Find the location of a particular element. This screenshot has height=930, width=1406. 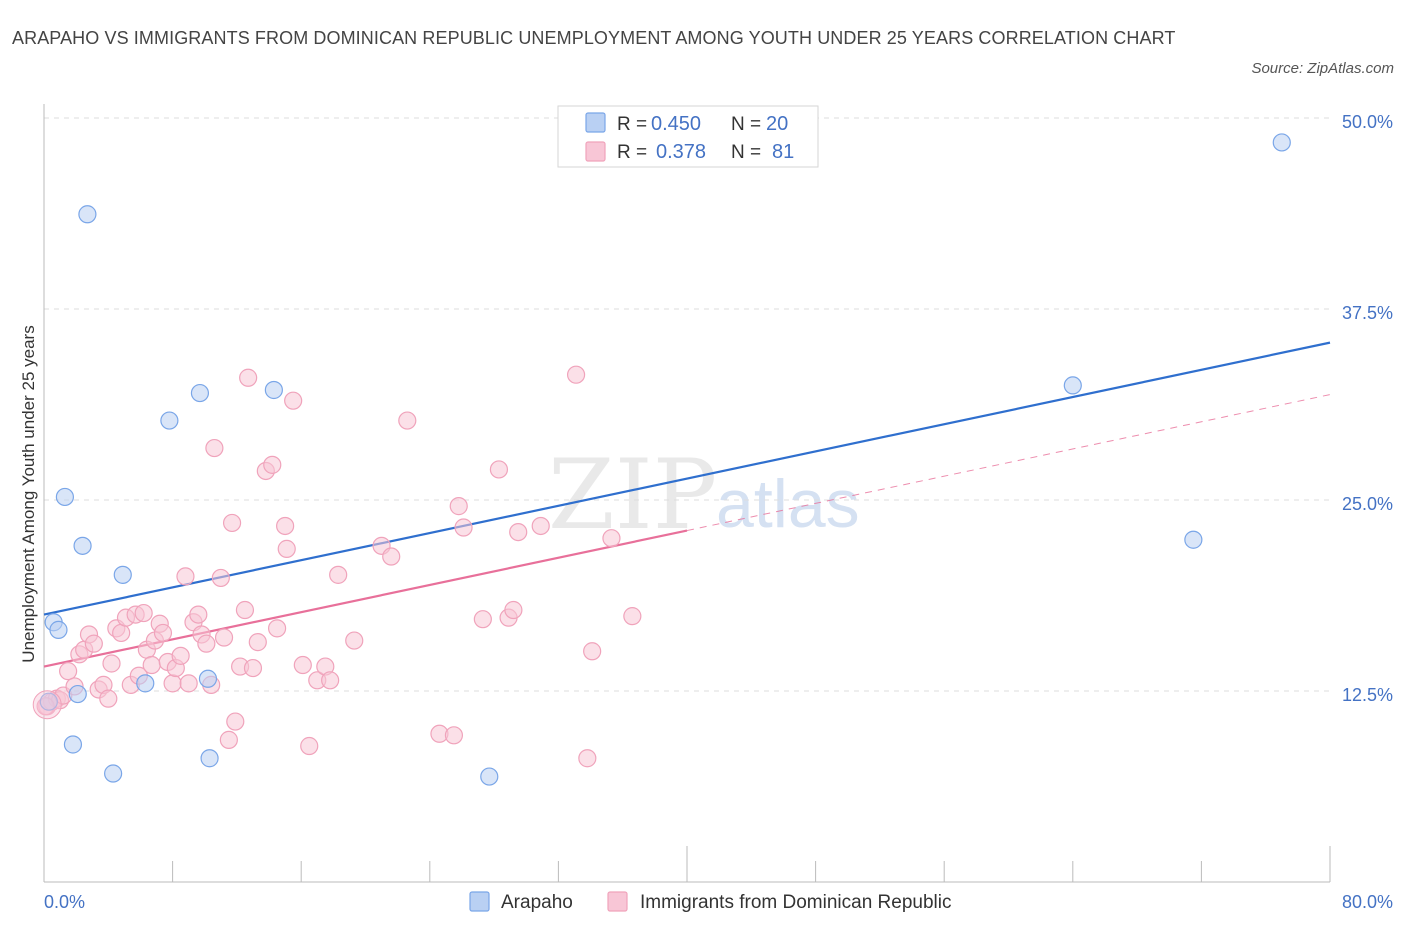

legend-swatch-arapaho is located at coordinates (595, 122).